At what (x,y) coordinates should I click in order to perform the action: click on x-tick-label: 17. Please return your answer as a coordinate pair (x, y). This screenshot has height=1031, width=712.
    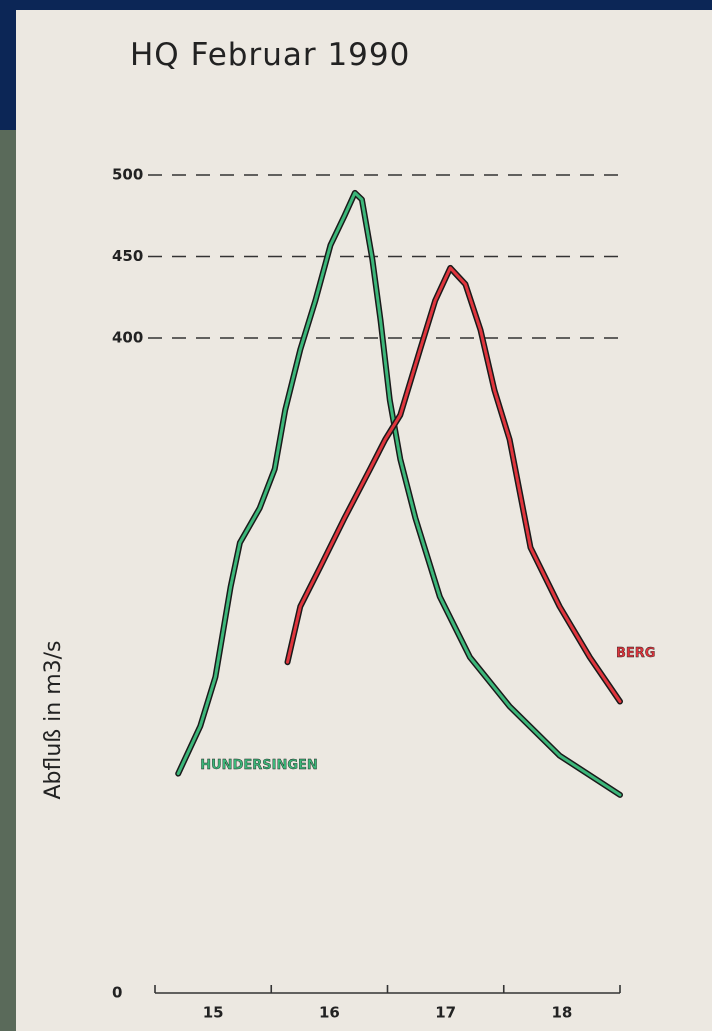
    Looking at the image, I should click on (445, 1013).